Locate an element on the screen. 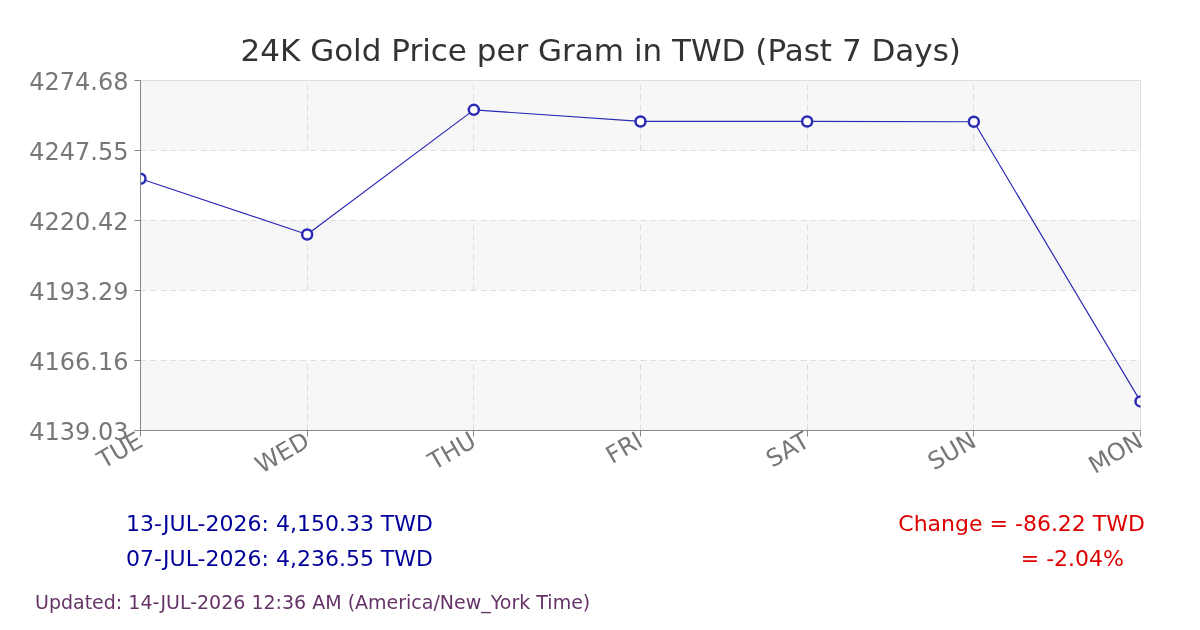  x-tick-label: THU is located at coordinates (451, 451).